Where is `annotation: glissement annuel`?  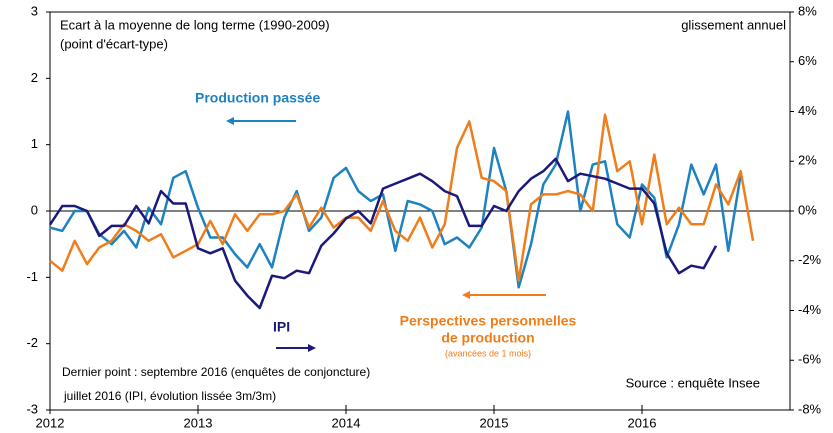
annotation: glissement annuel is located at coordinates (733, 24).